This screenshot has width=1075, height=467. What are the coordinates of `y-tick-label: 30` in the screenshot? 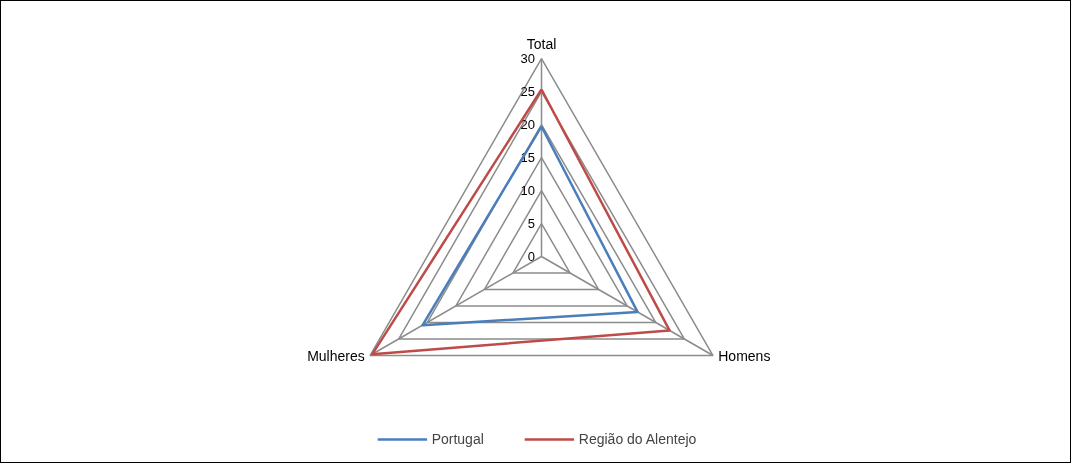 It's located at (527, 58).